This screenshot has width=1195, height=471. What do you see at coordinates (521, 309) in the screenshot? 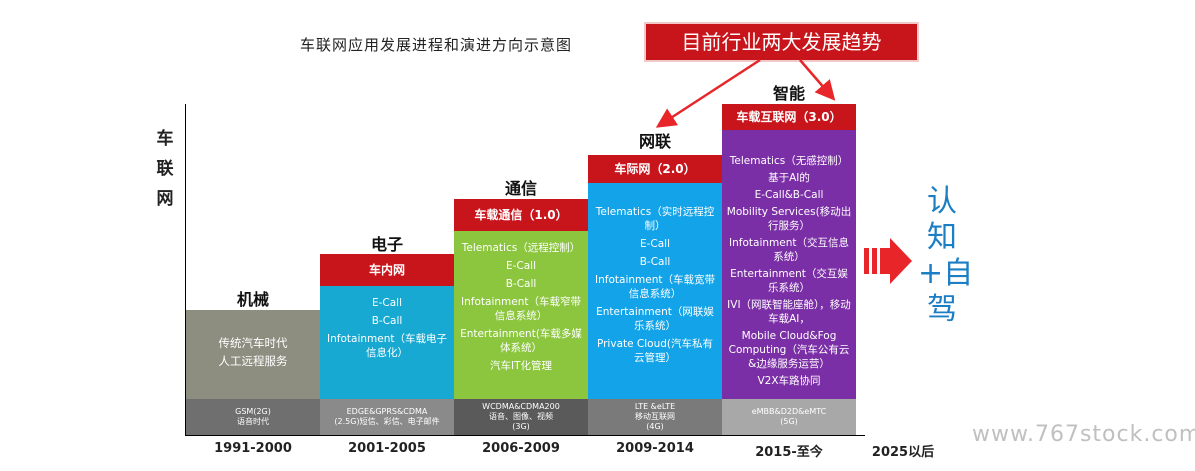
I see `feature-item: Infotainment（车载窄带信息系统）` at bounding box center [521, 309].